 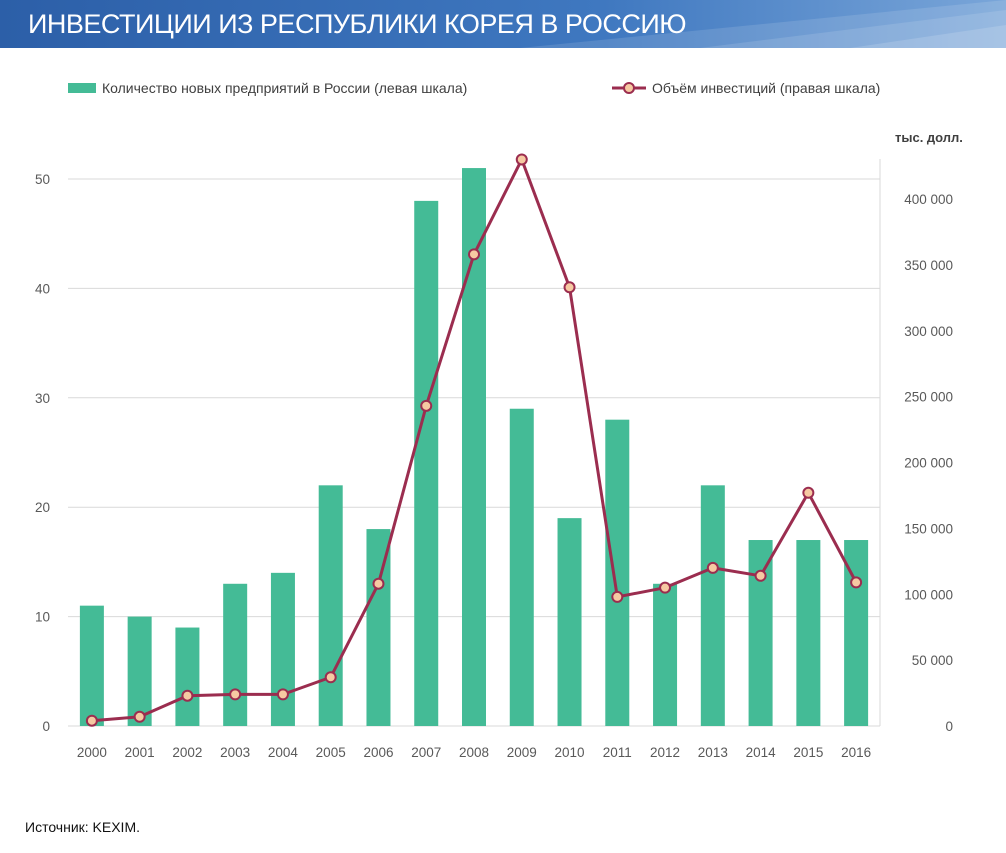 What do you see at coordinates (426, 752) in the screenshot?
I see `x-tick-label: 2007` at bounding box center [426, 752].